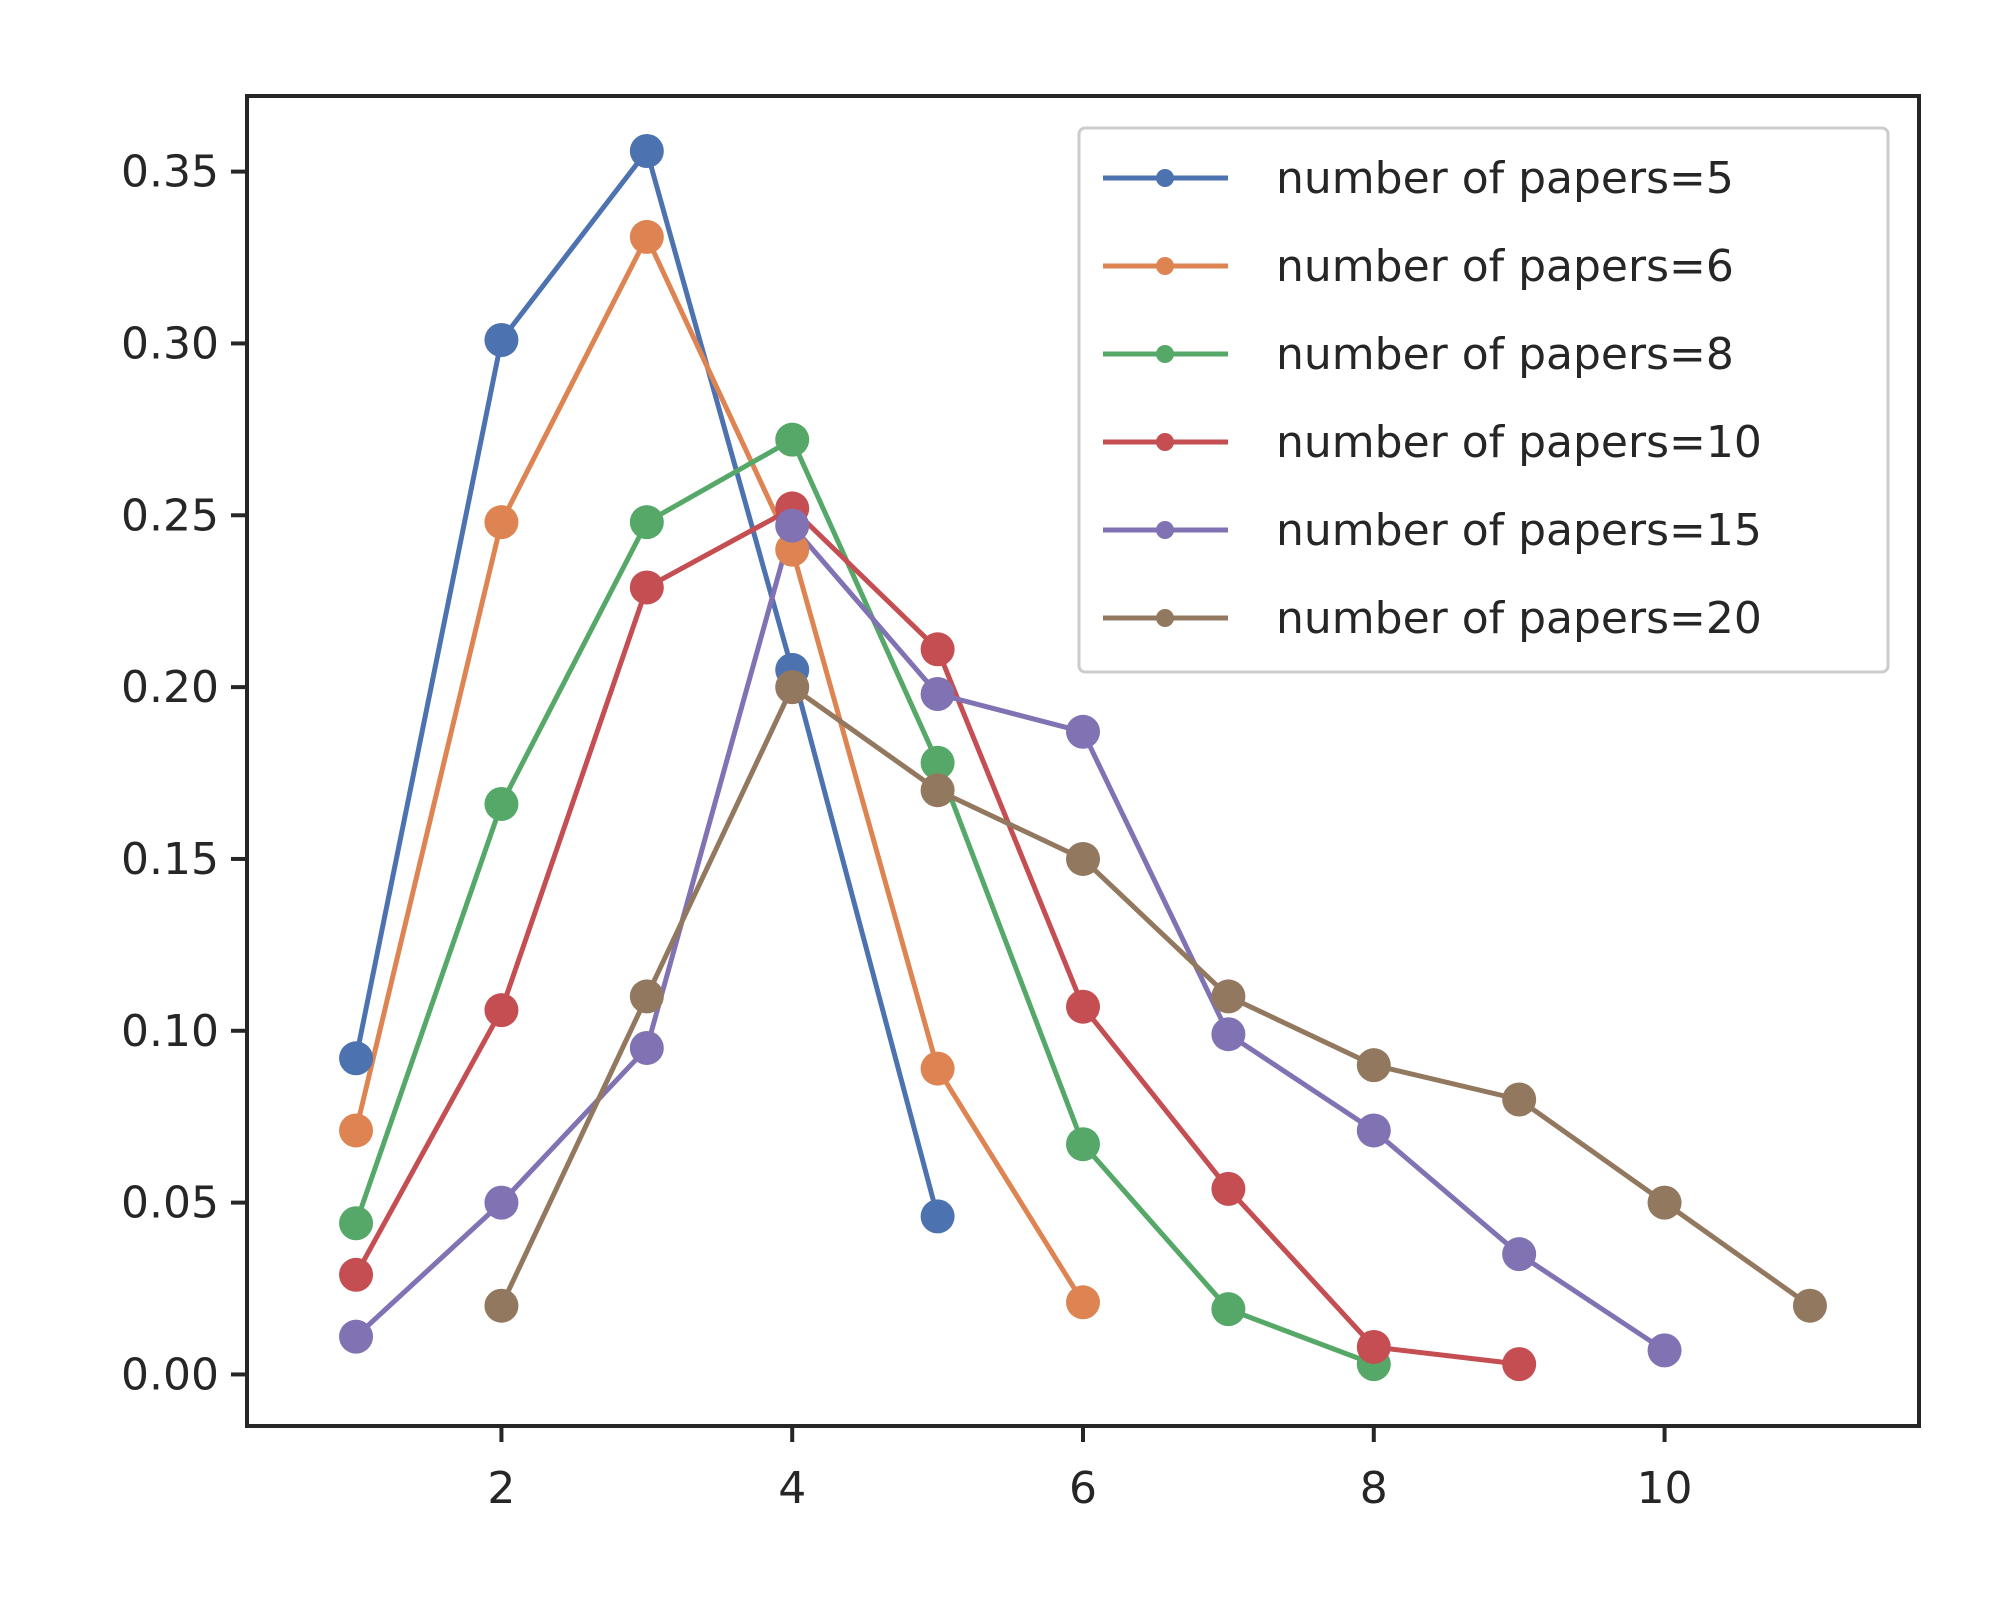  What do you see at coordinates (1505, 354) in the screenshot?
I see `legend-label: number of papers=8` at bounding box center [1505, 354].